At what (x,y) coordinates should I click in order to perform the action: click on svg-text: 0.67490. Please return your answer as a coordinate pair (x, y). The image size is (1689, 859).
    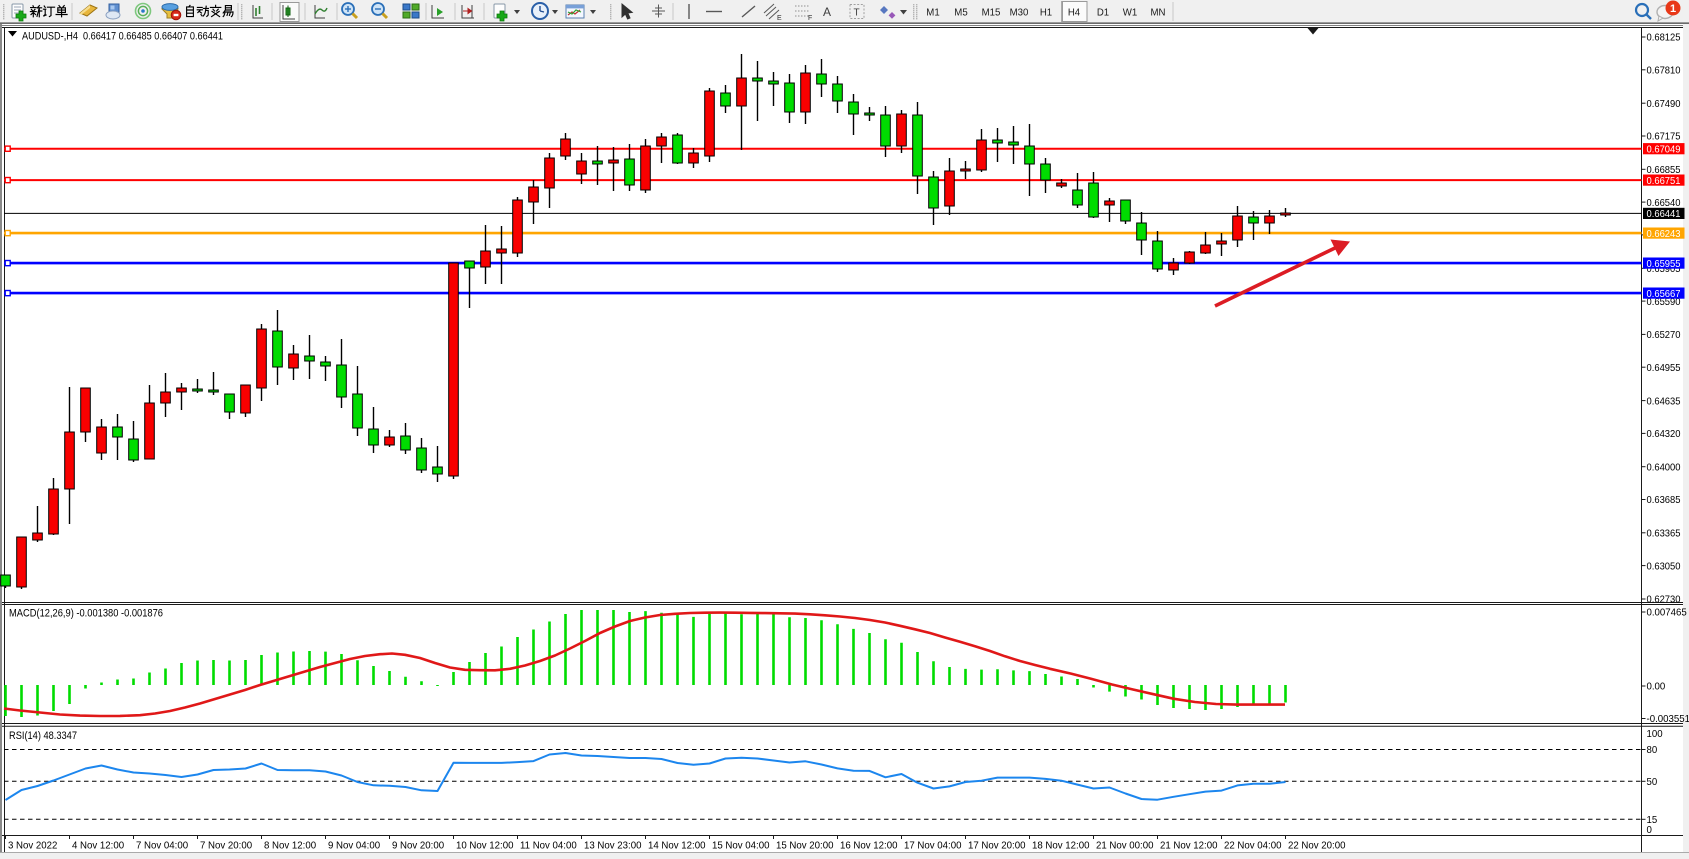
    Looking at the image, I should click on (1664, 104).